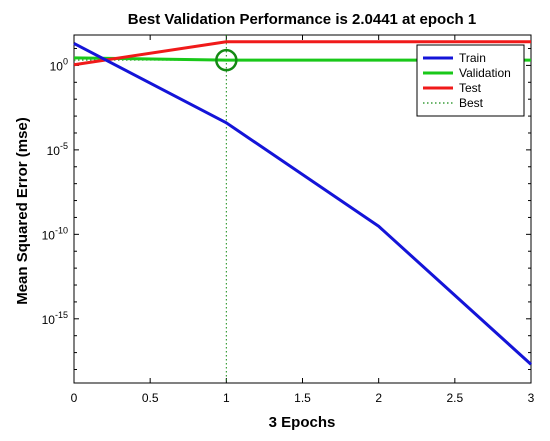 This screenshot has width=550, height=441. Describe the element at coordinates (59, 64) in the screenshot. I see `y-tick-label: 10⁰` at that location.